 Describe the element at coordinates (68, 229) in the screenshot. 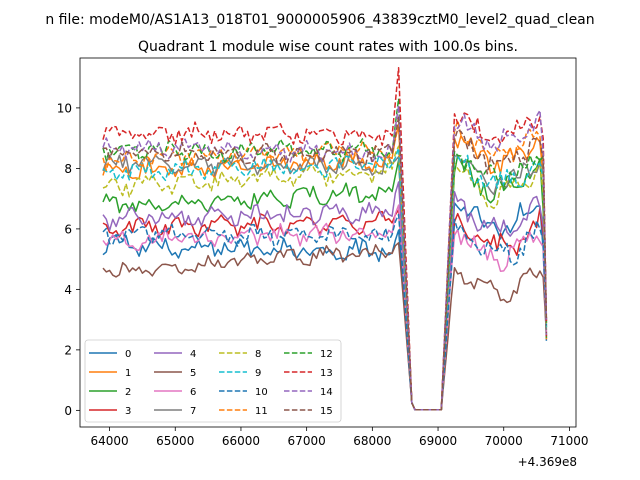

I see `y-tick-label: 6` at that location.